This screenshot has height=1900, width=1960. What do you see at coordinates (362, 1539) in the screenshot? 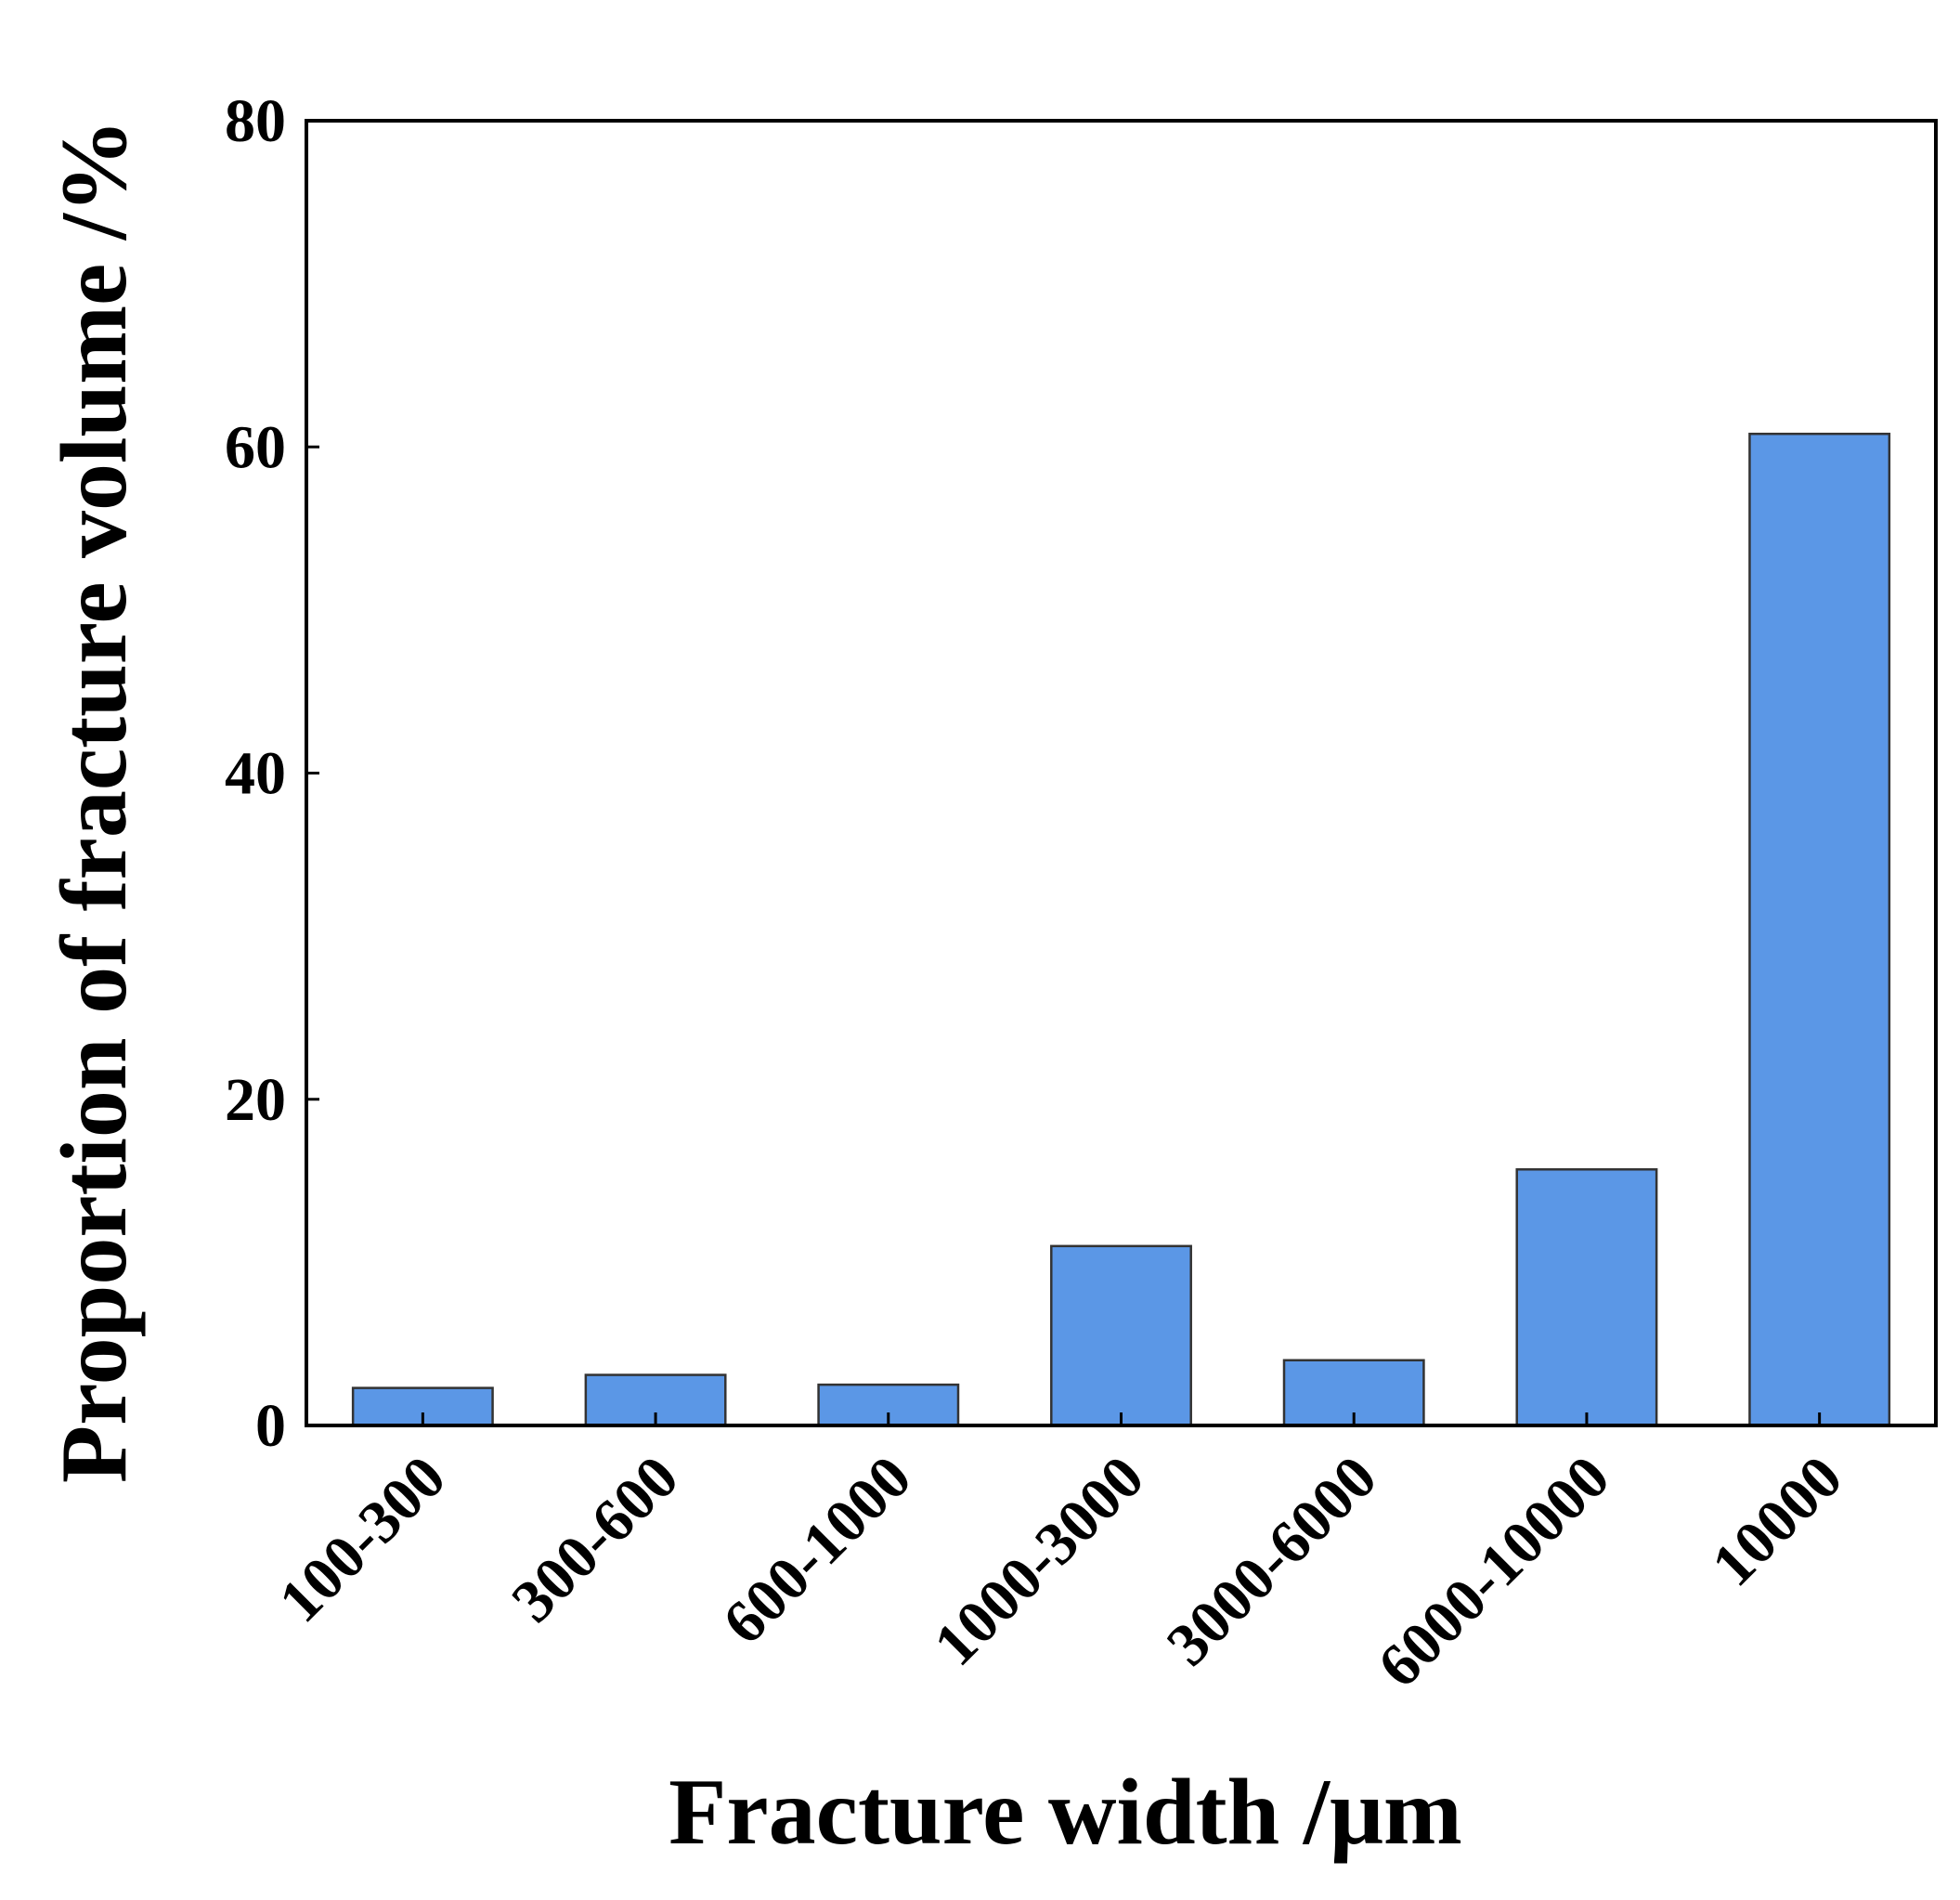
I see `x-tick-label: 100-300` at bounding box center [362, 1539].